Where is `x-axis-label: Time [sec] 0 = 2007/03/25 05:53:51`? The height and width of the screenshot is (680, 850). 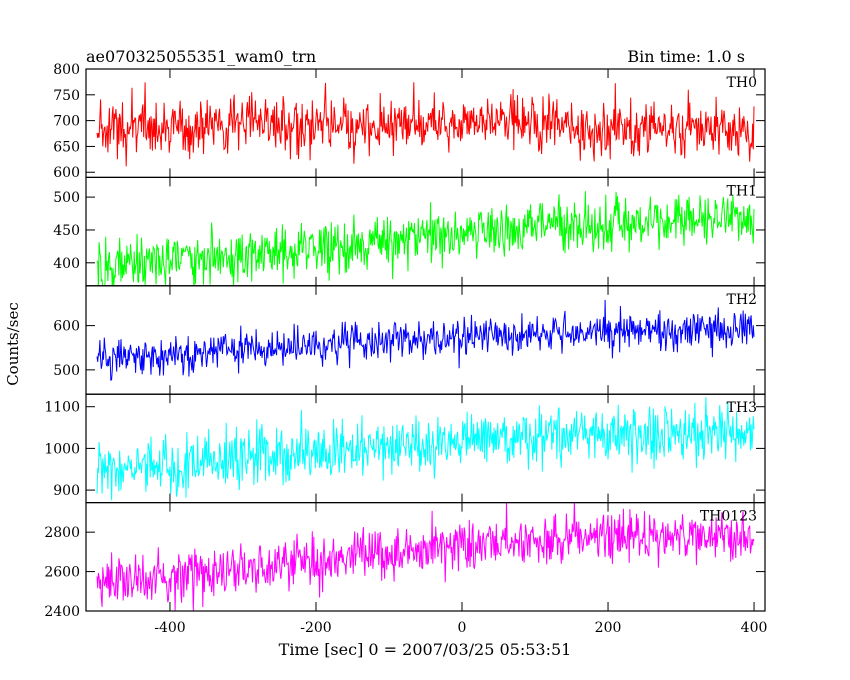 x-axis-label: Time [sec] 0 = 2007/03/25 05:53:51 is located at coordinates (425, 649).